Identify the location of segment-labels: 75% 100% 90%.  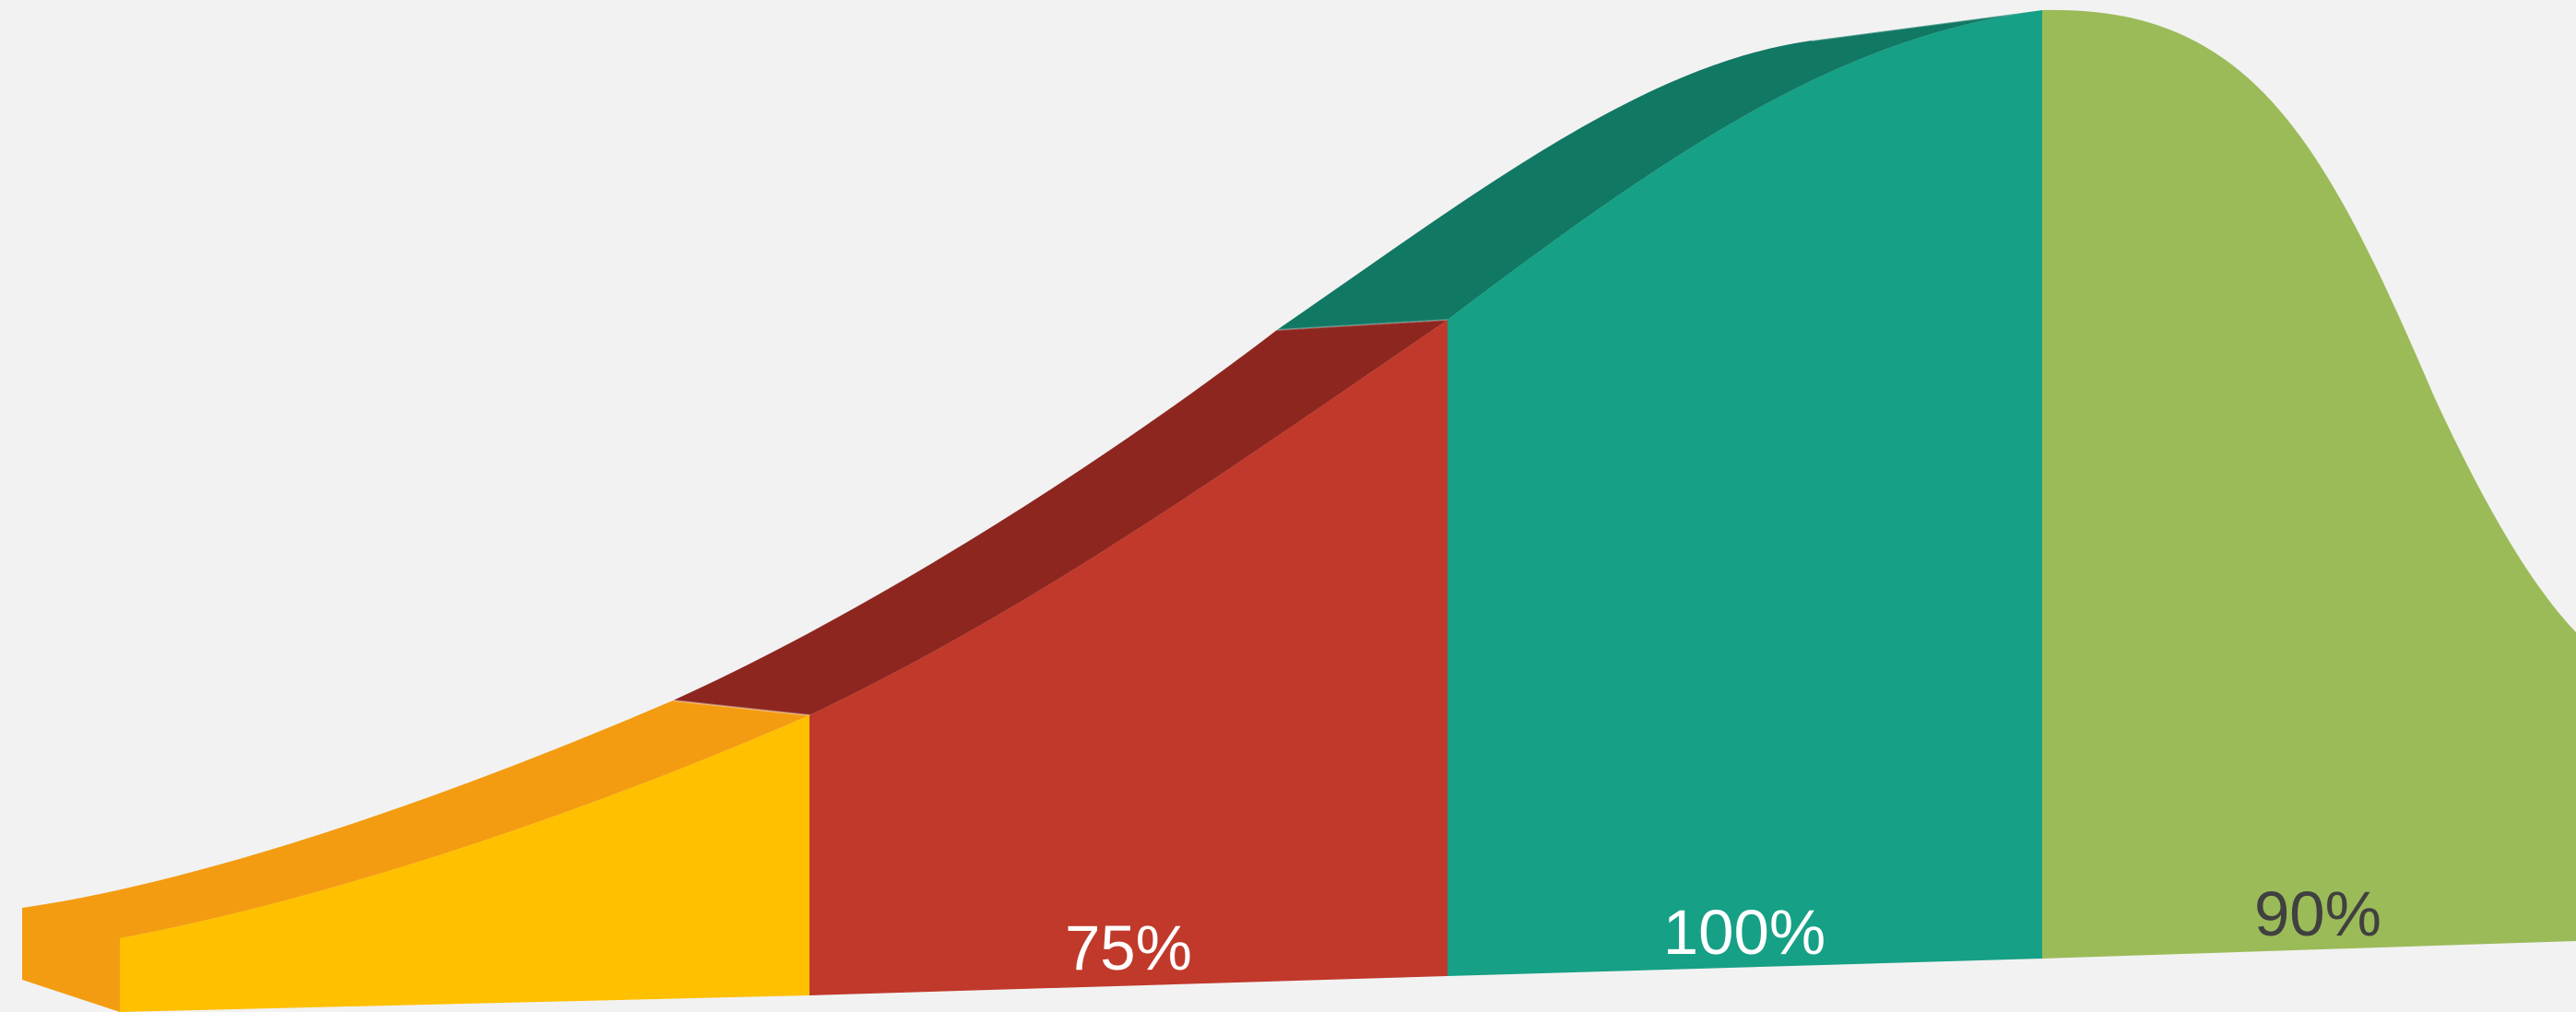
(1723, 930).